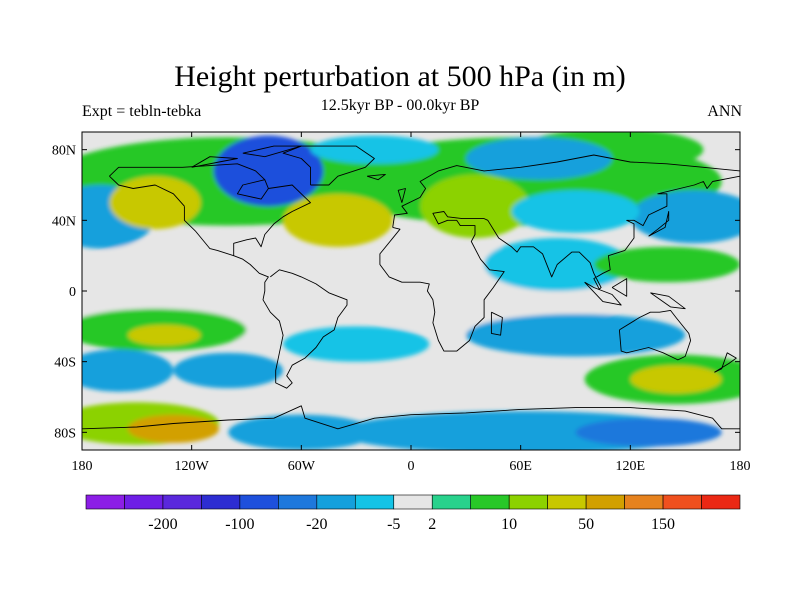  I want to click on chart-title: Height perturbation at 500 hPa (in m), so click(400, 76).